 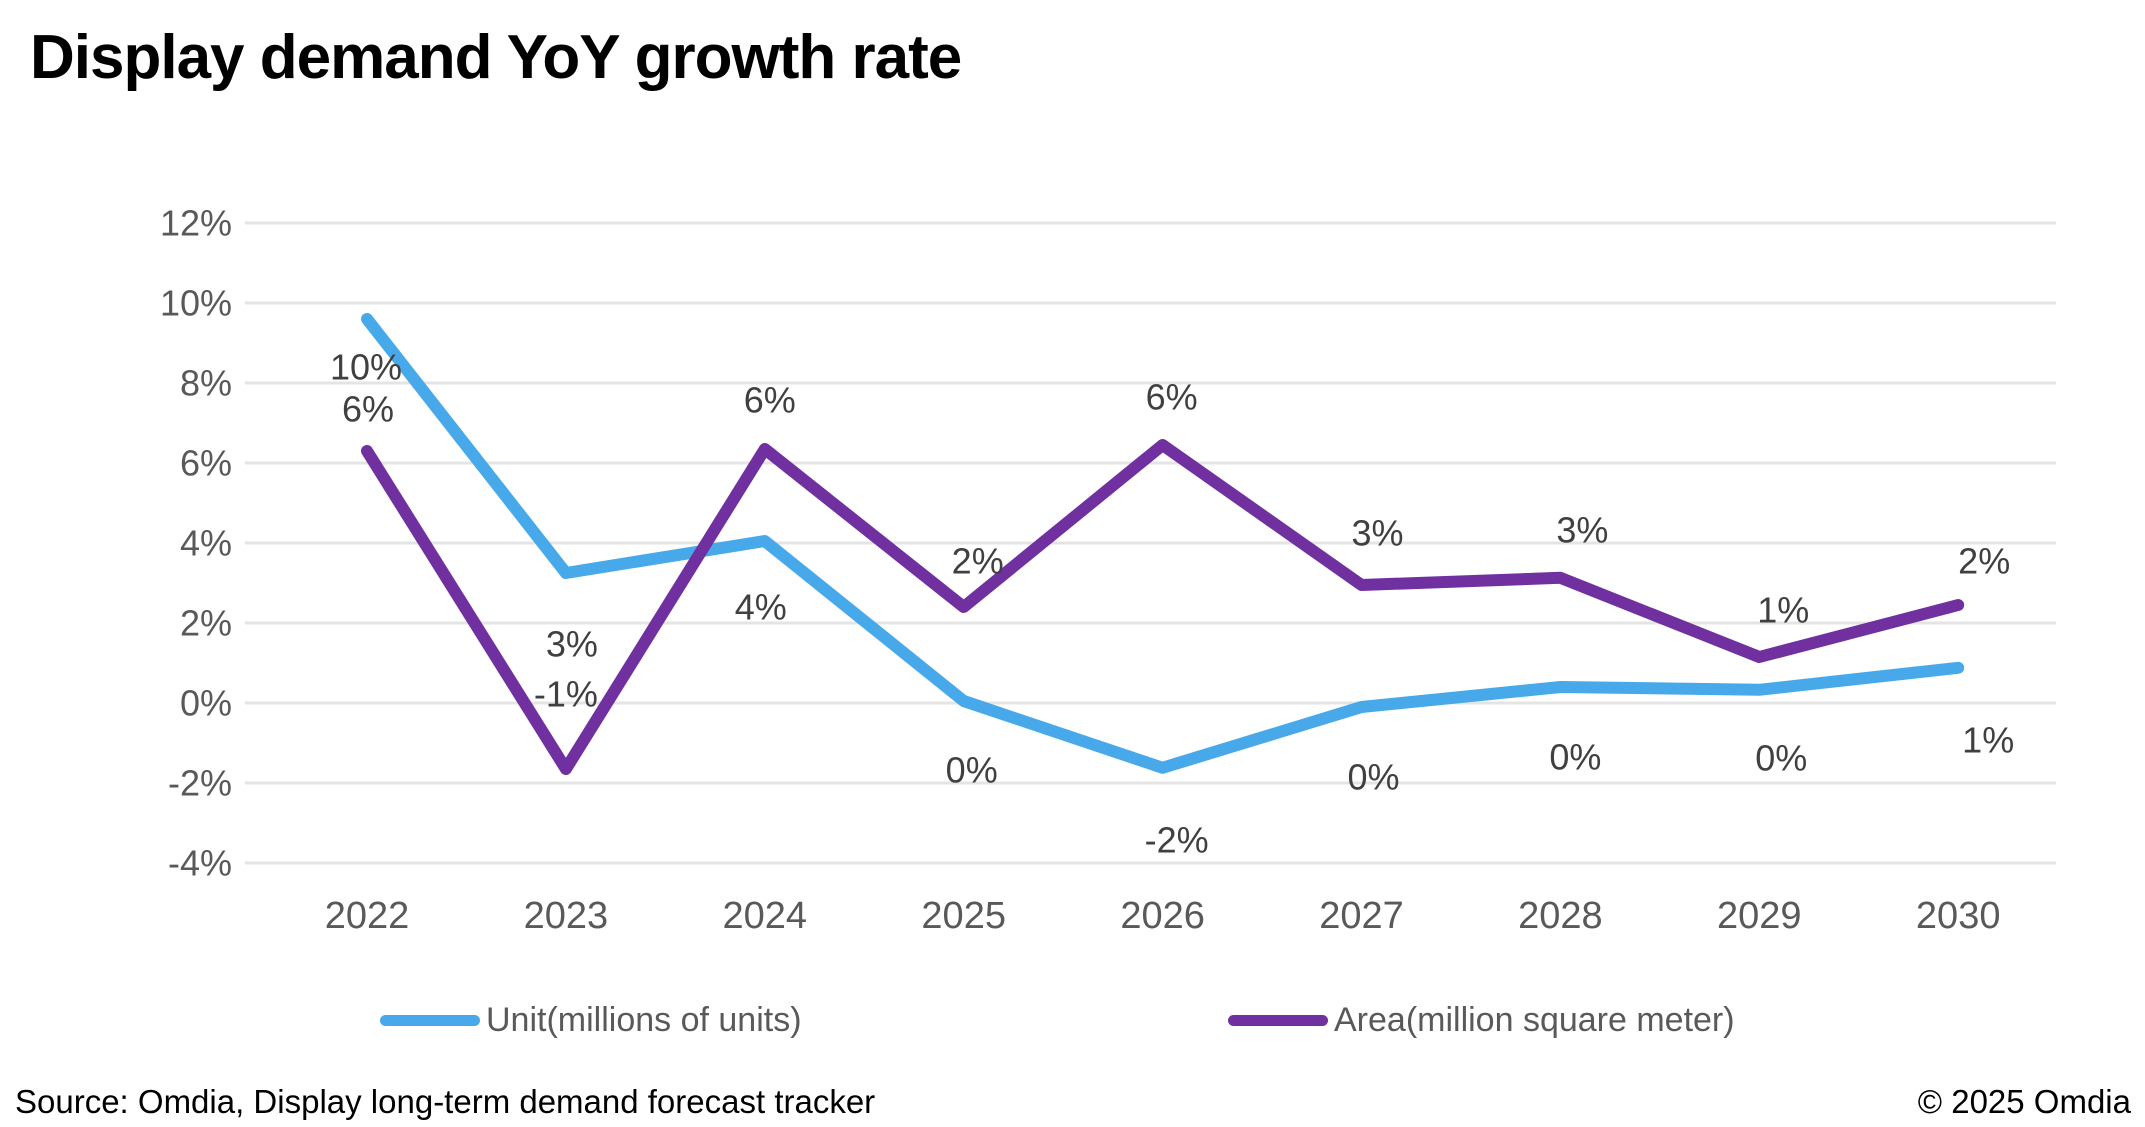 I want to click on y-tick-label: 6%, so click(x=206, y=463).